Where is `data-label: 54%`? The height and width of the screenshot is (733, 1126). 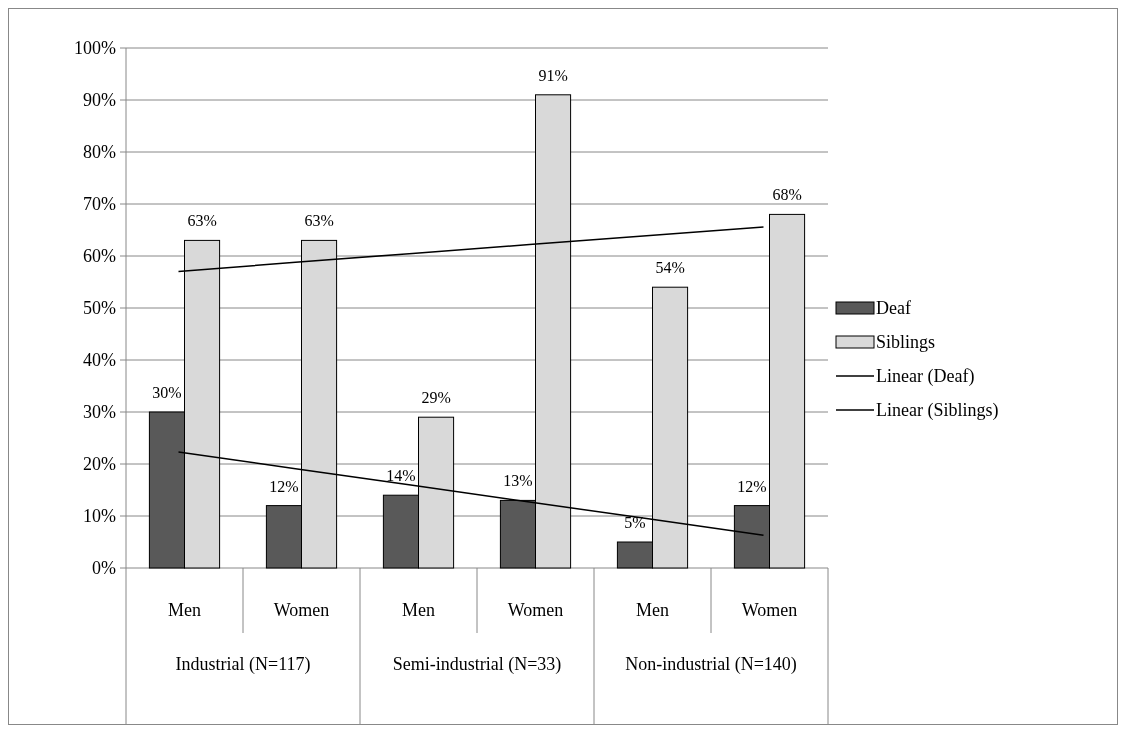 data-label: 54% is located at coordinates (670, 268).